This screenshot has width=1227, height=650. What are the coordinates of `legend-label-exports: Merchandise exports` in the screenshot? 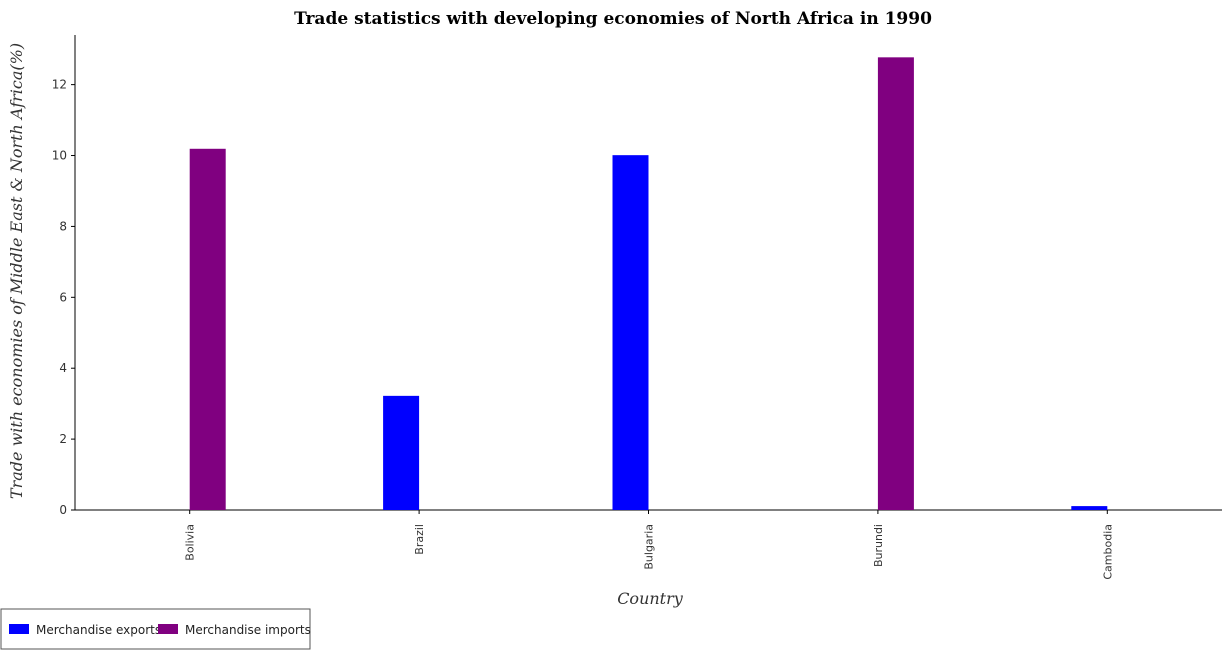 It's located at (98, 630).